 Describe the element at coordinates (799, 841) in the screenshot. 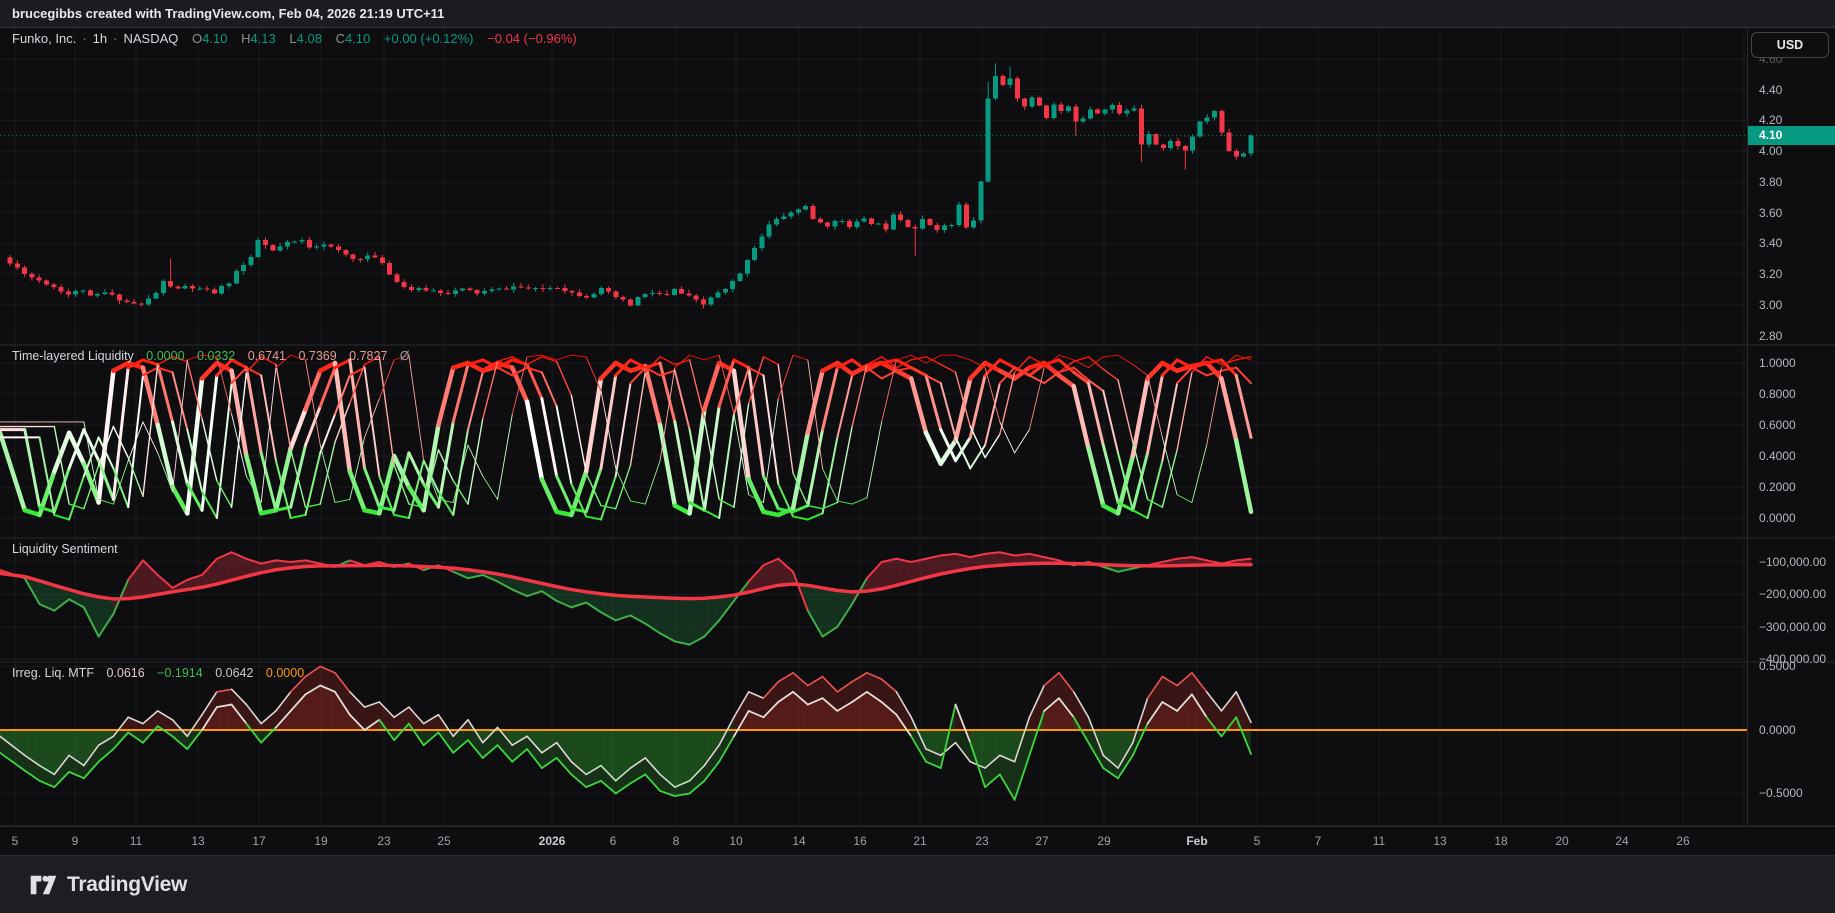

I see `time-axis-label: 14` at that location.